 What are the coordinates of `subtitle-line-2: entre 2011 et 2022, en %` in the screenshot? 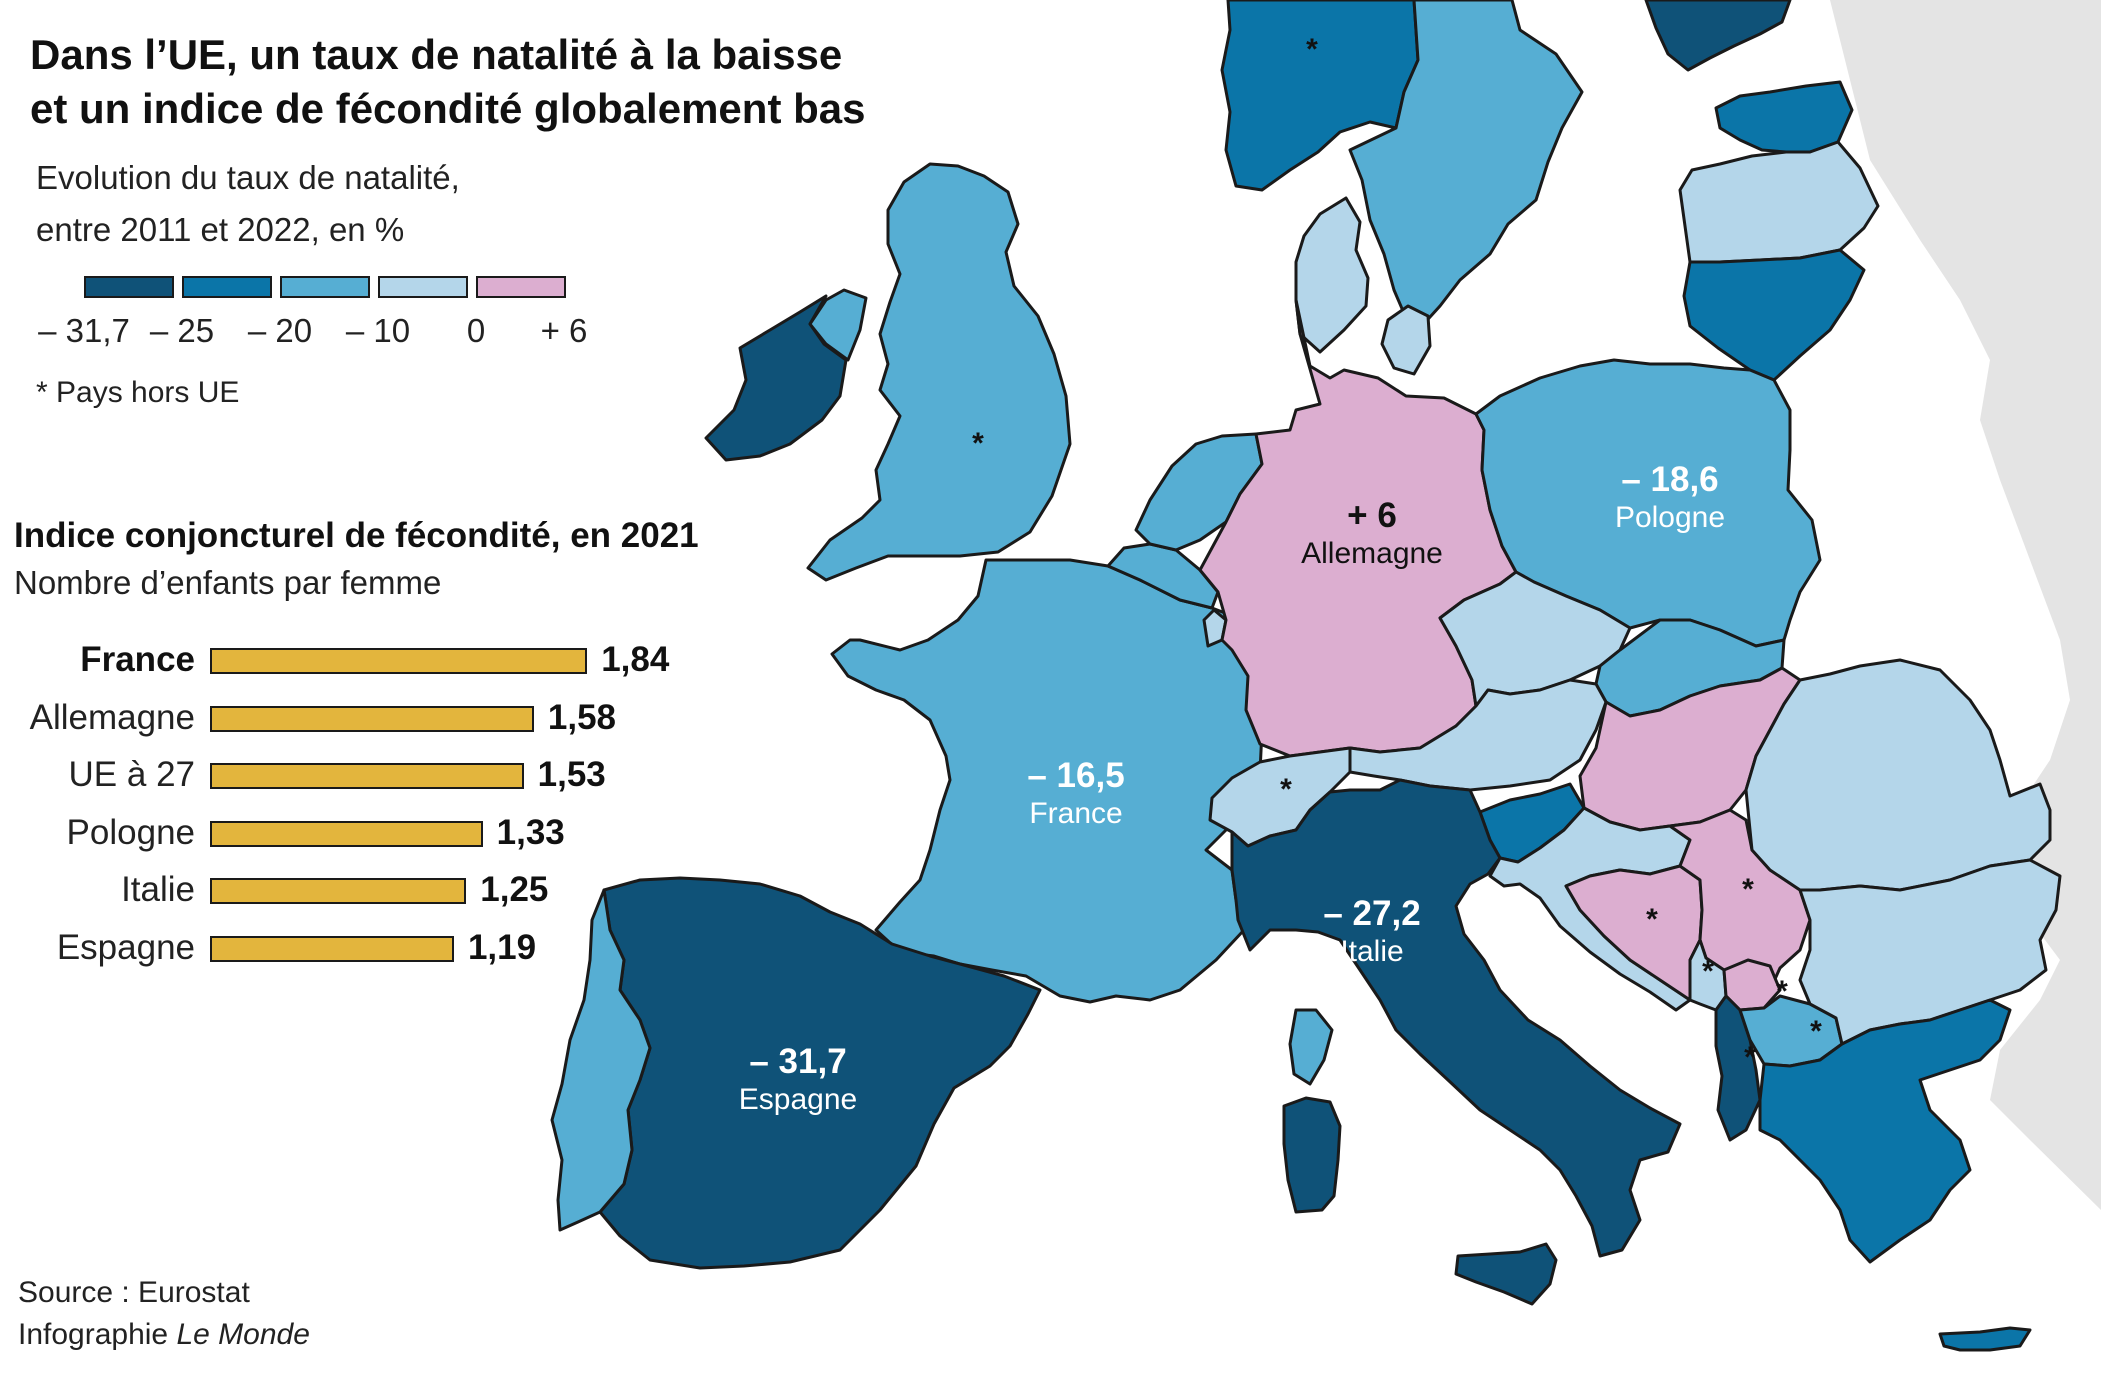 It's located at (220, 229).